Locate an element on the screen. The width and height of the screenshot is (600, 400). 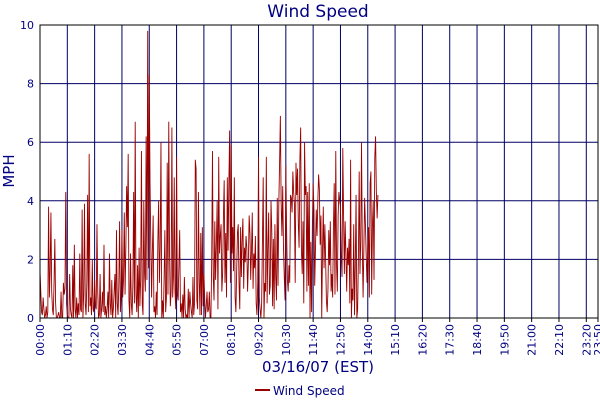
x-tick-label: 03:30 is located at coordinates (122, 340).